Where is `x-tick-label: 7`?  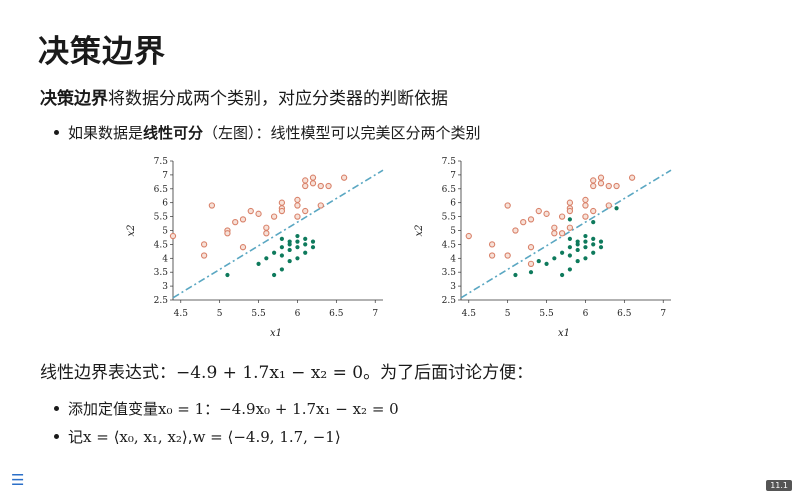
x-tick-label: 7 is located at coordinates (375, 314).